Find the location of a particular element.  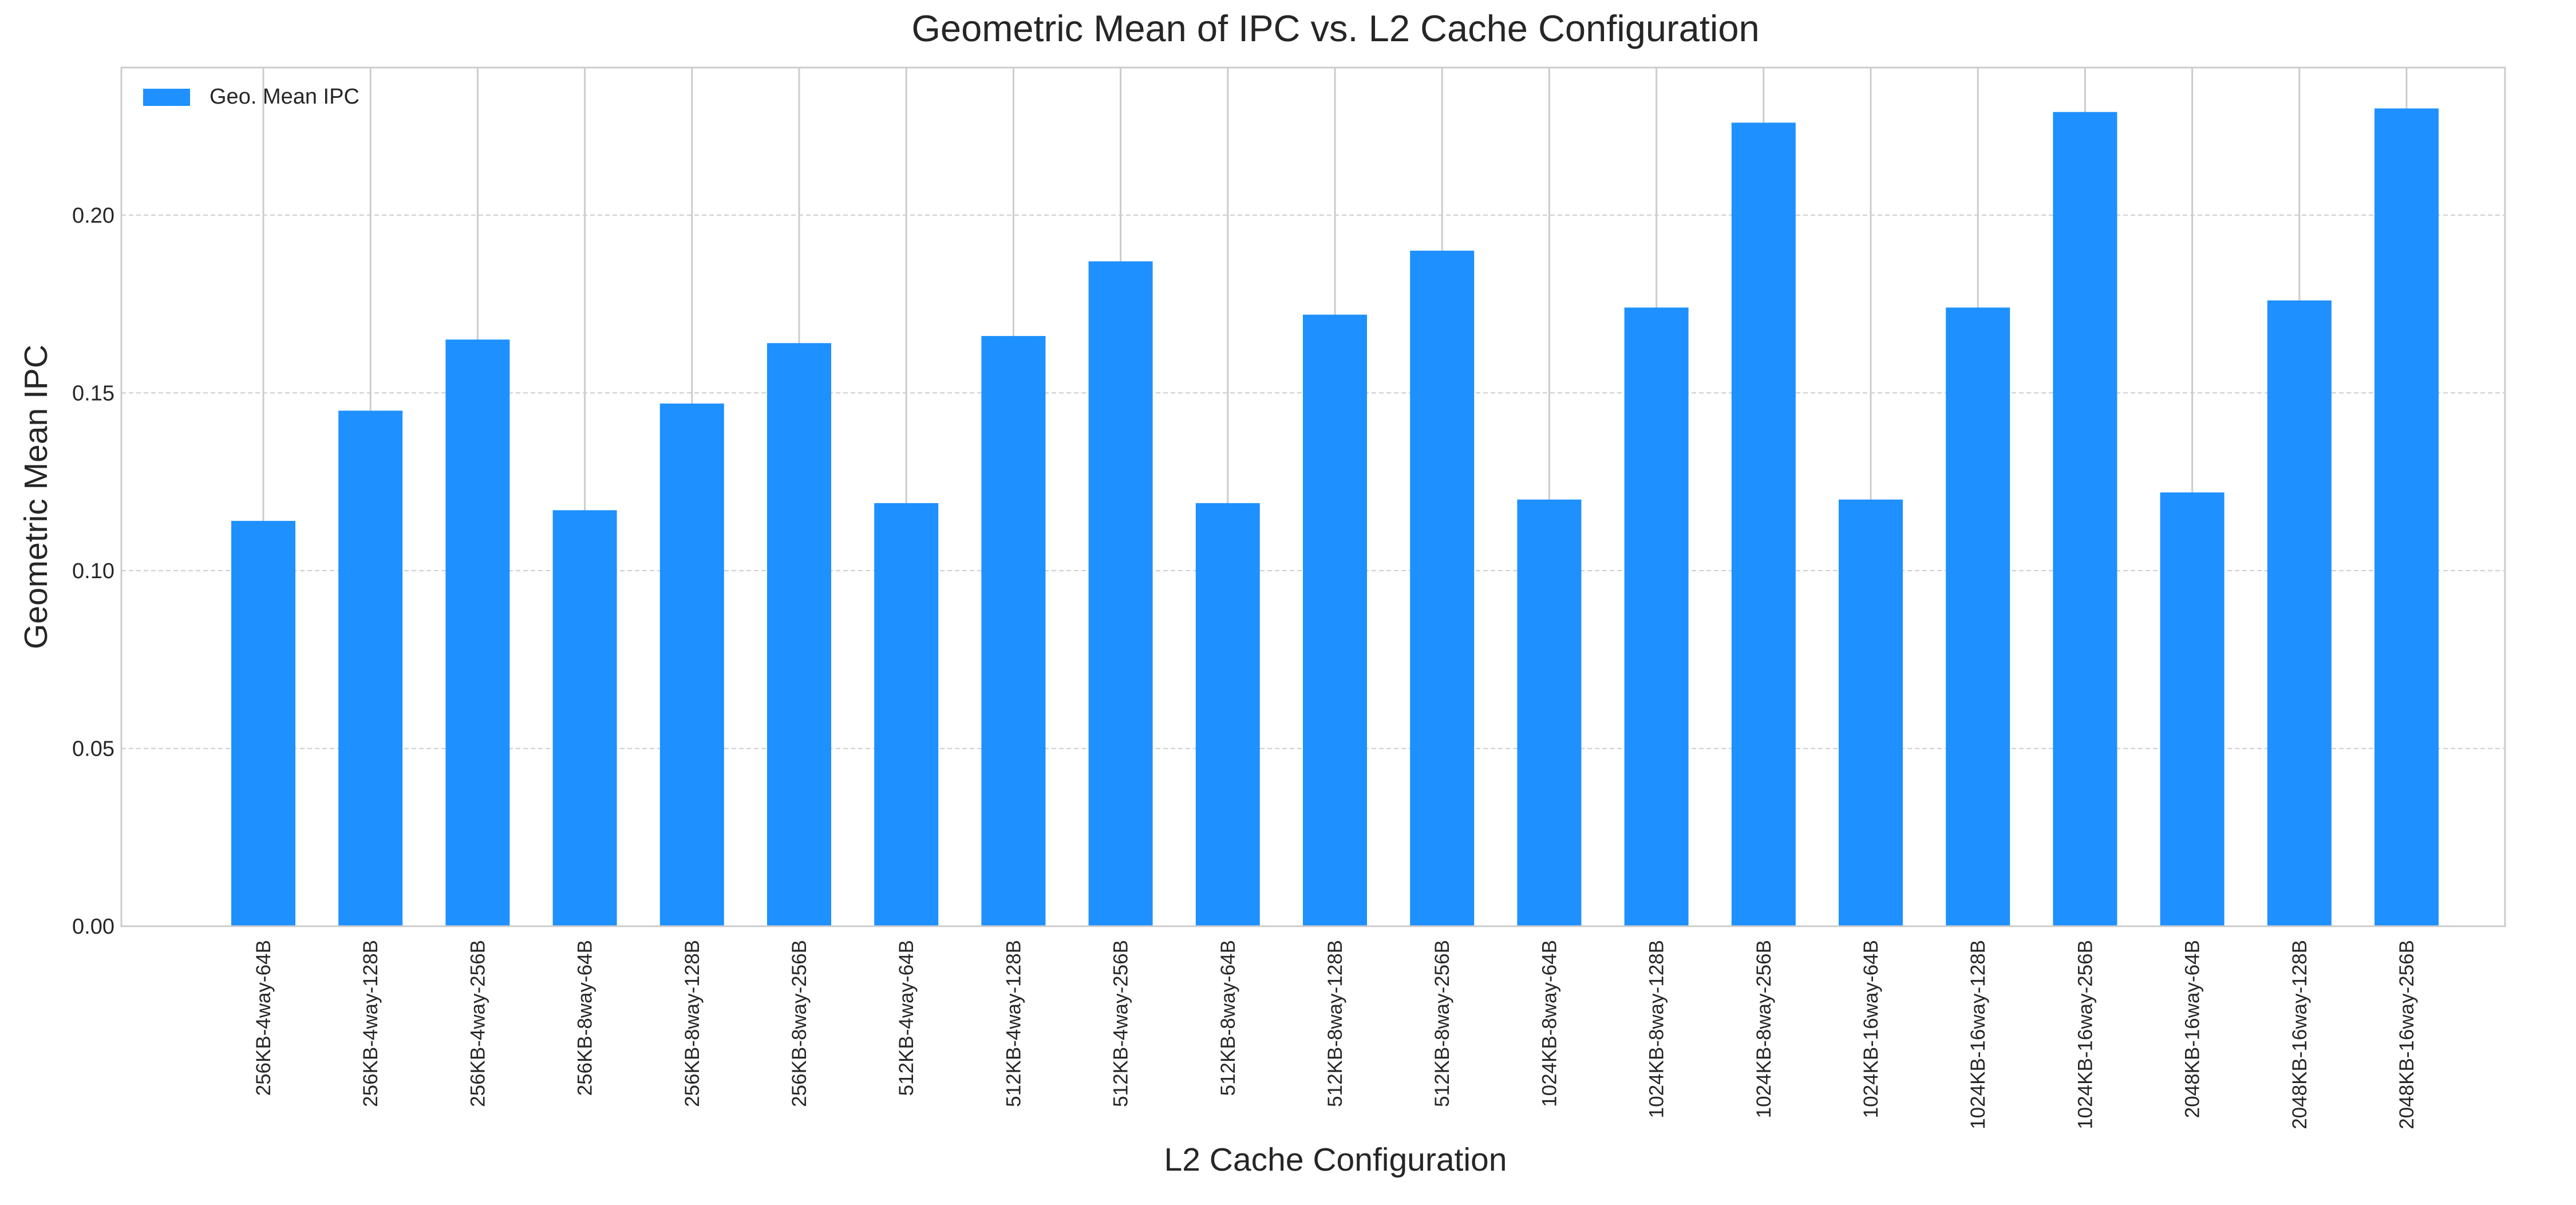

x-tick-label: 256KB-4way-64B is located at coordinates (263, 1018).